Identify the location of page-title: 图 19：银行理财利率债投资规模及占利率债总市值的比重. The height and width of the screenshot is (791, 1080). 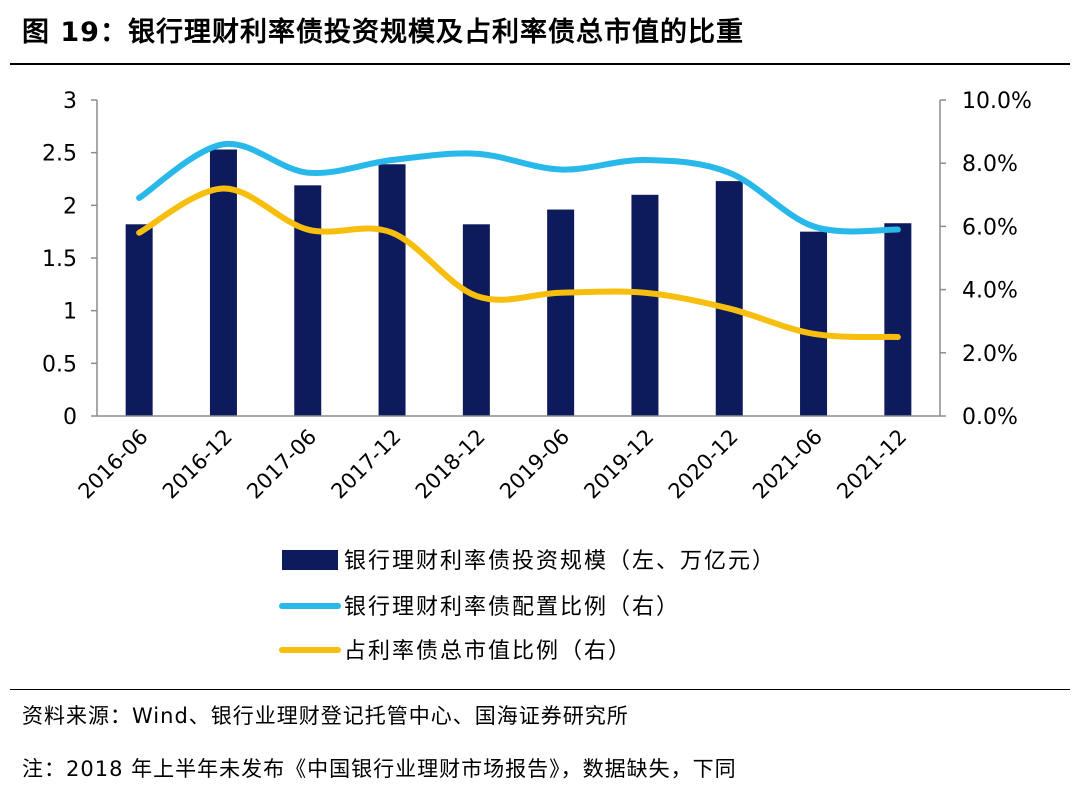
(383, 32).